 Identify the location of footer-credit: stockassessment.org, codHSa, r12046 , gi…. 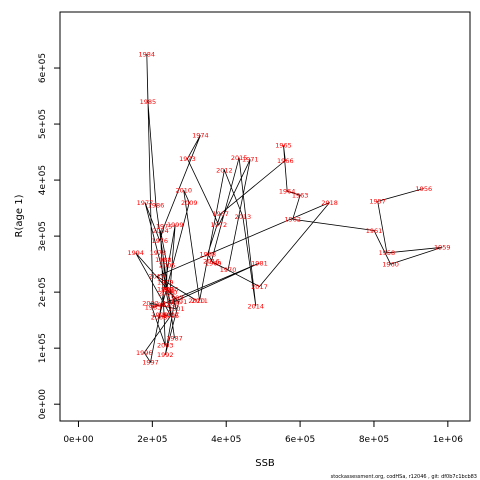
(404, 477).